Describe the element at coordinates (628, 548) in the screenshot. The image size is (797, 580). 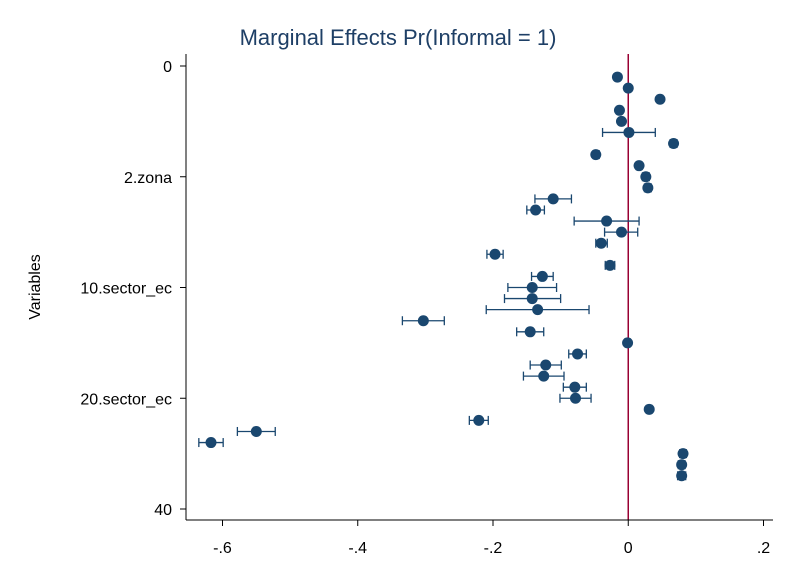
I see `x-tick-label: 0` at that location.